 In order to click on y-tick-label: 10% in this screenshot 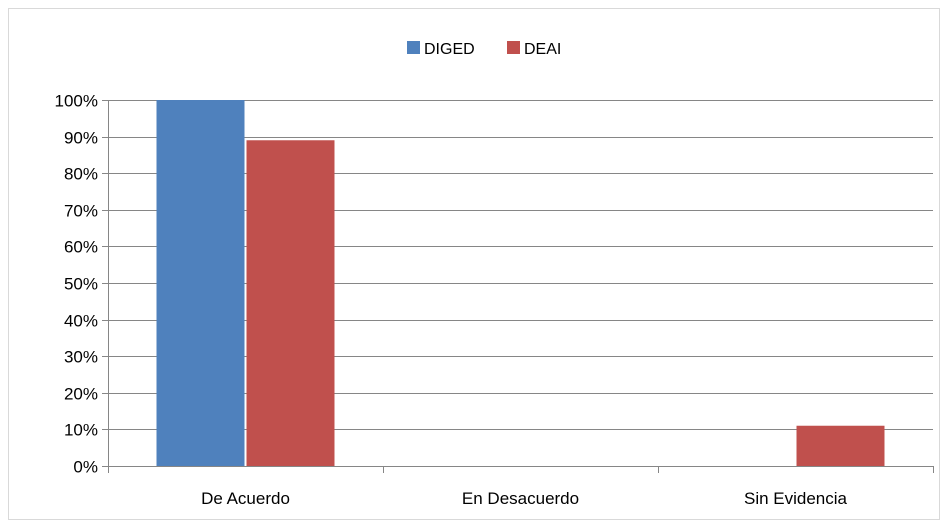, I will do `click(81, 430)`.